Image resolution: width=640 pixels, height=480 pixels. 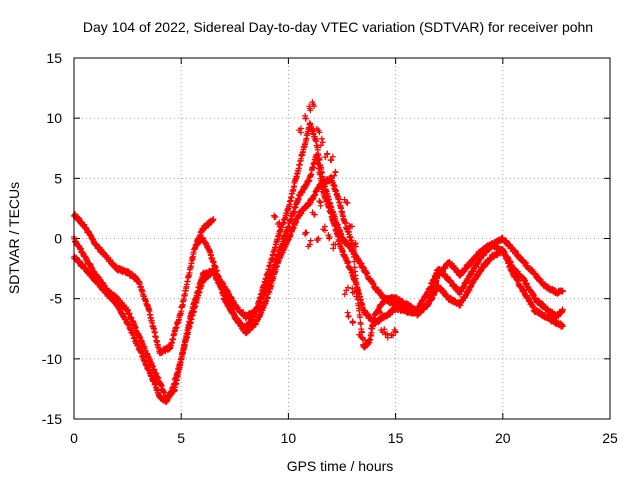 I want to click on x-tick-label: 10, so click(x=289, y=438).